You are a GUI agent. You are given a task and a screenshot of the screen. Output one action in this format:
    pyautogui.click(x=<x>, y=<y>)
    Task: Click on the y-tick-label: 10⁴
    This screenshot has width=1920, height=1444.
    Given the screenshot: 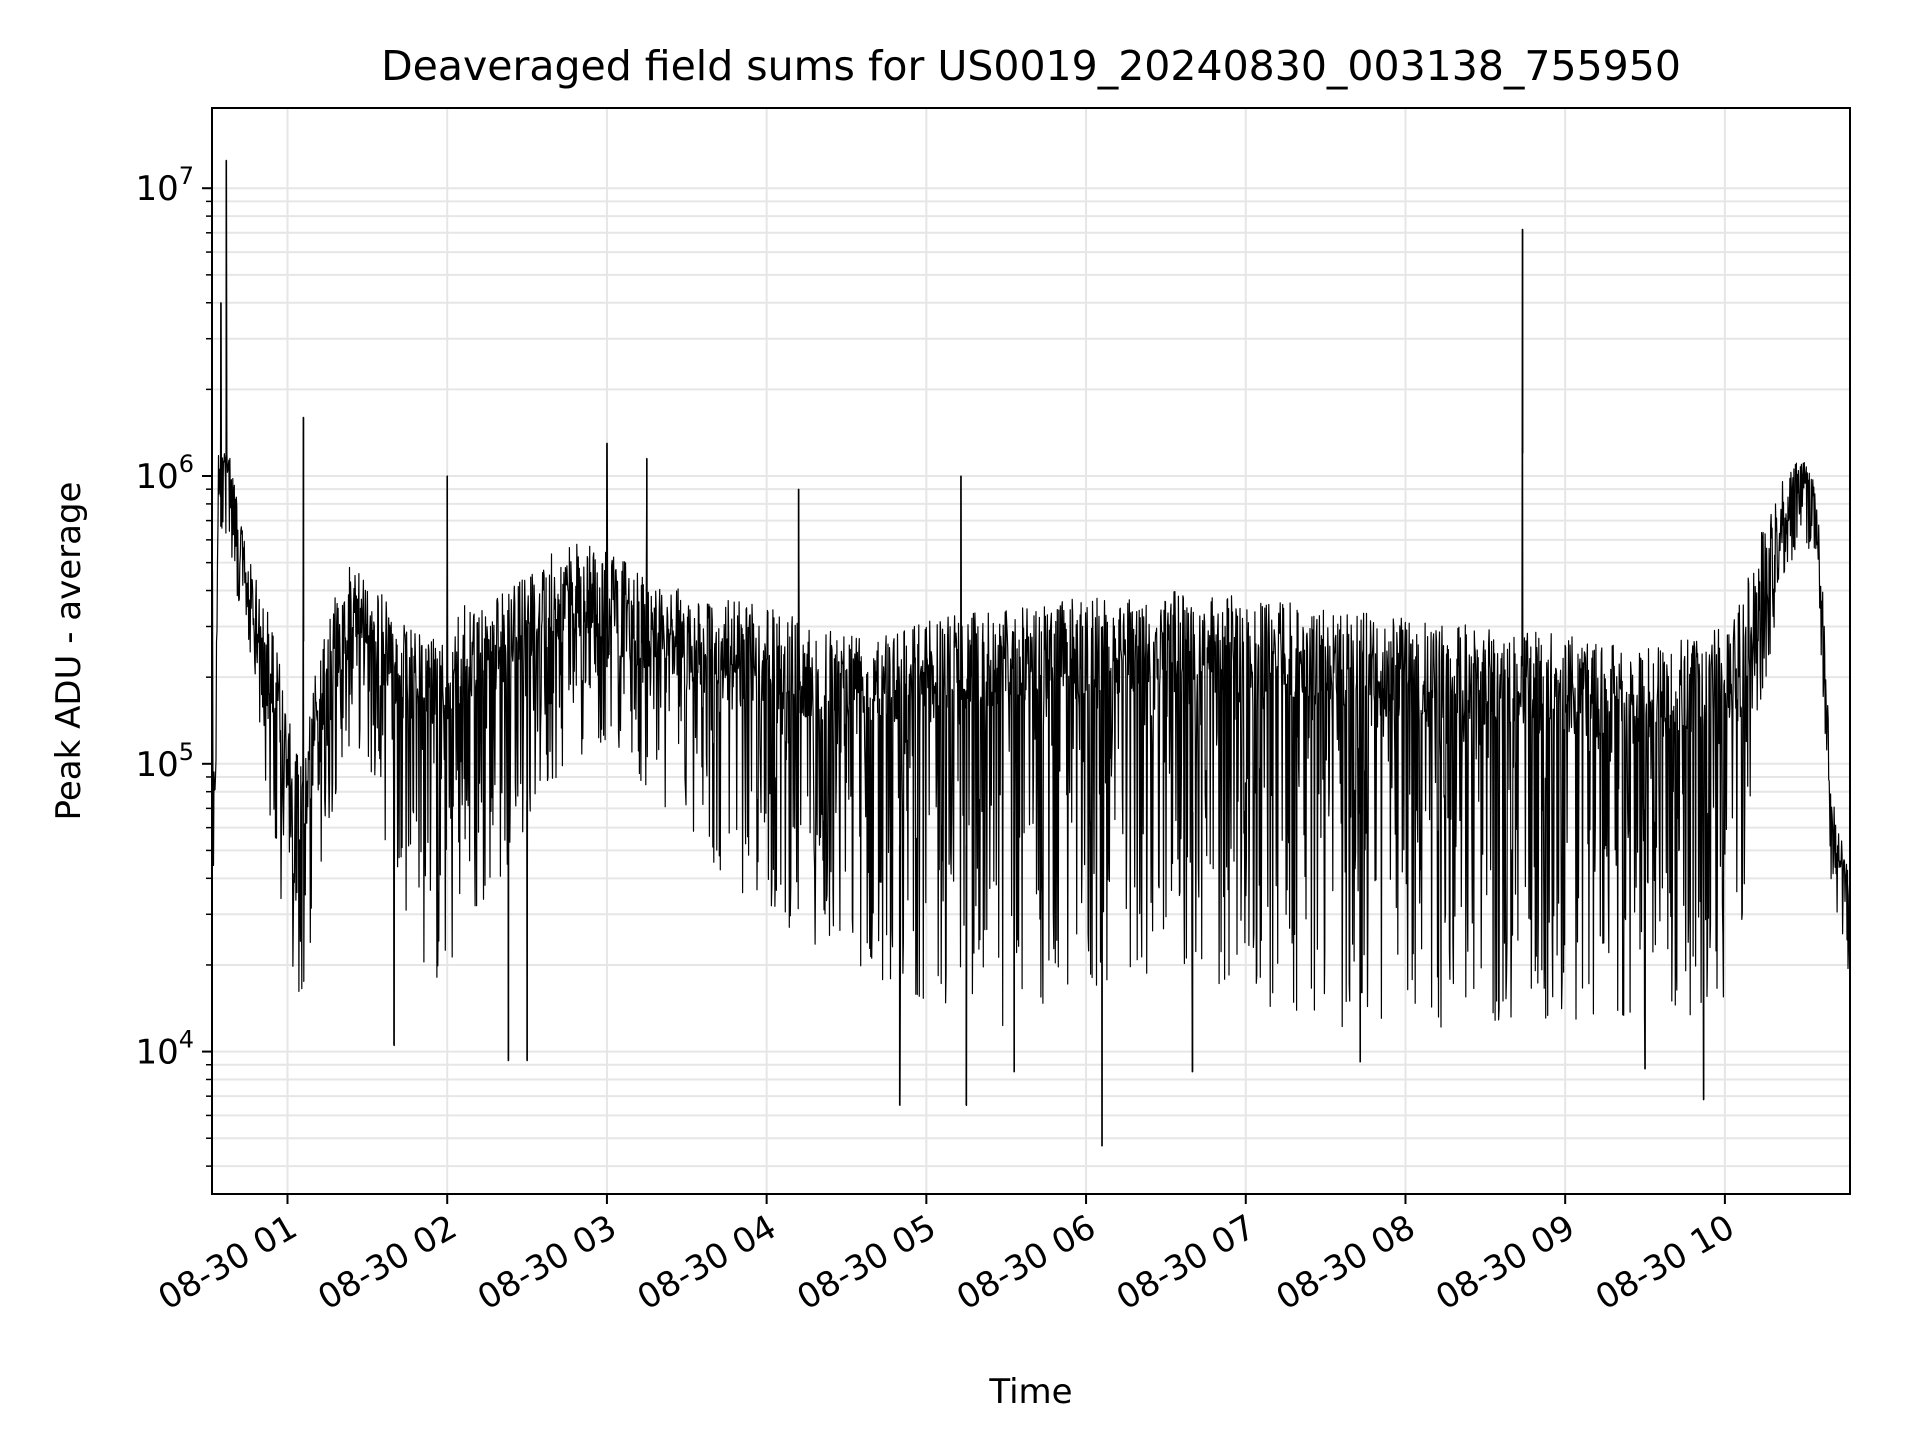 What is the action you would take?
    pyautogui.click(x=164, y=1049)
    